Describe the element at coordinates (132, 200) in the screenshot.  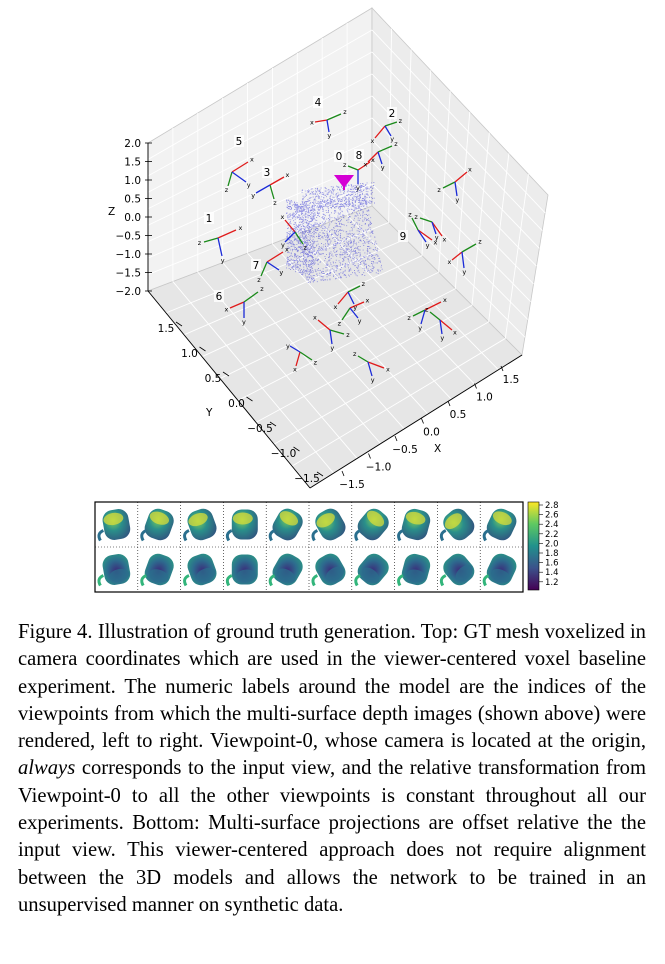
I see `z-tick-label: 0.5` at that location.